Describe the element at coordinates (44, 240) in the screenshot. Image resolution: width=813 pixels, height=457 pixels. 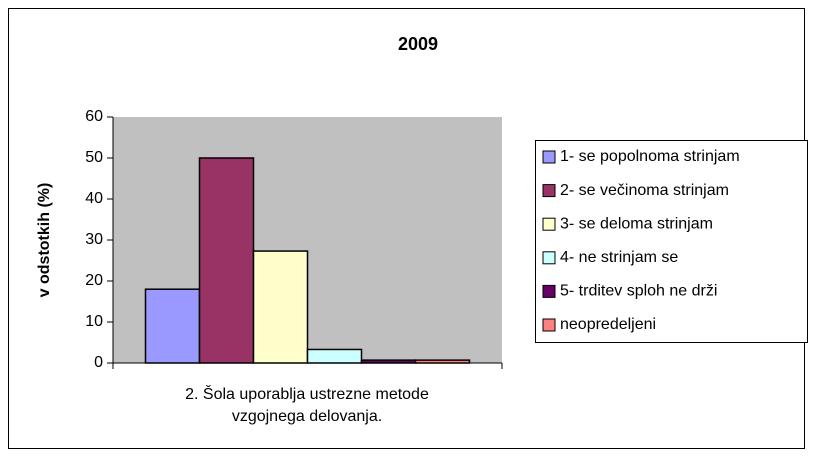
I see `y-axis-label: v odstotkih (%)` at that location.